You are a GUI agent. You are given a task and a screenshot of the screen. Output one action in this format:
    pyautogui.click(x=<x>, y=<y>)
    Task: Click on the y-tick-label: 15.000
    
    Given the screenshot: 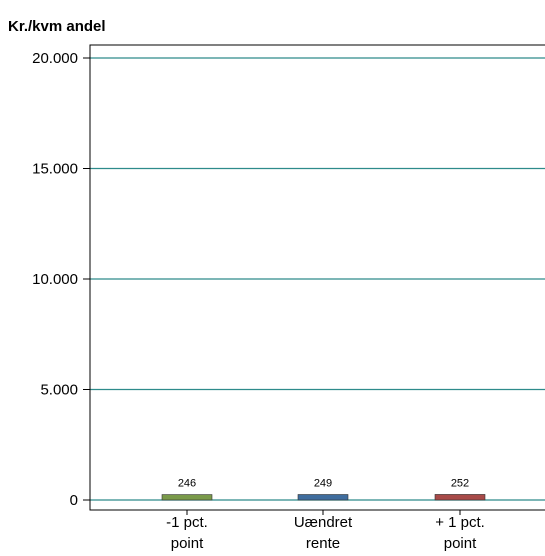 What is the action you would take?
    pyautogui.click(x=55, y=169)
    